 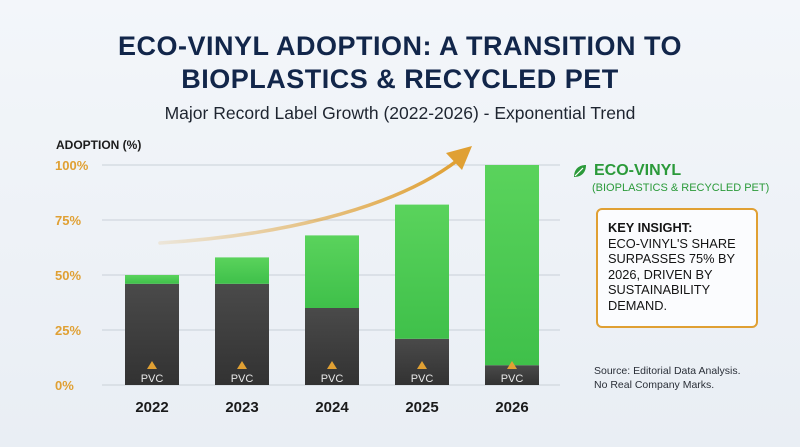 I want to click on source-line-1: Source: Editorial Data Analysis., so click(x=667, y=371).